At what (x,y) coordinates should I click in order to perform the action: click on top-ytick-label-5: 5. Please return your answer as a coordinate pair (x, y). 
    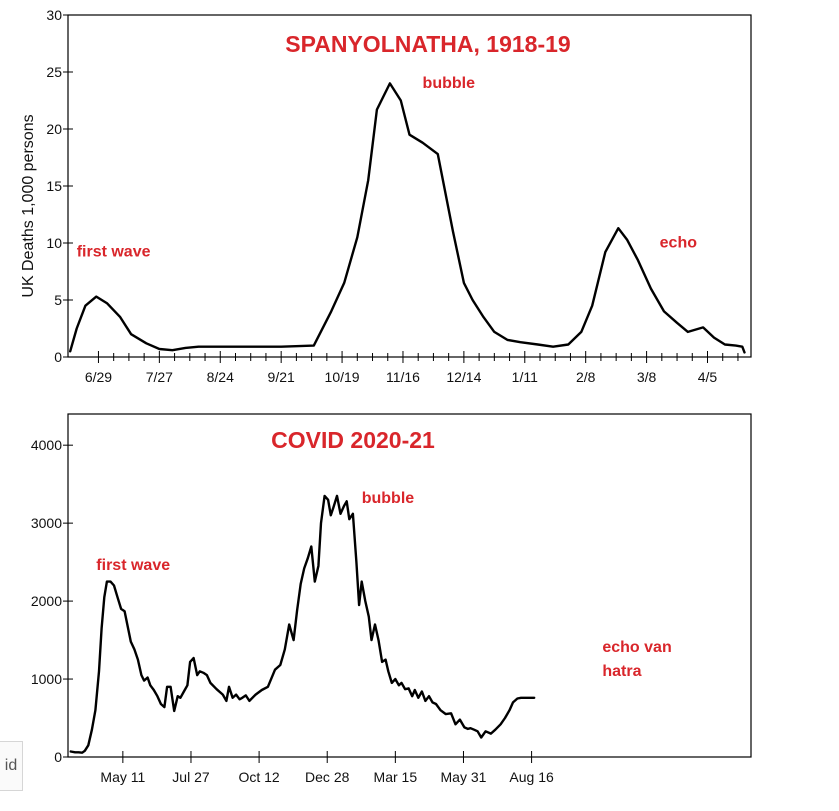
    Looking at the image, I should click on (58, 300).